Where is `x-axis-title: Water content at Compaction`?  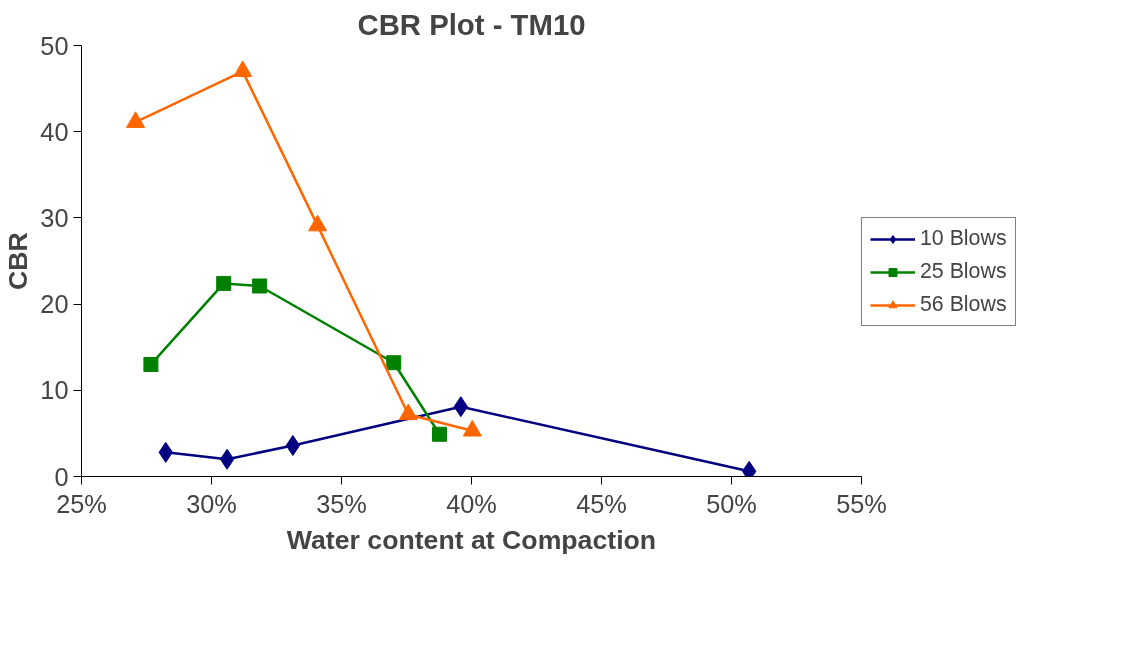
x-axis-title: Water content at Compaction is located at coordinates (471, 539).